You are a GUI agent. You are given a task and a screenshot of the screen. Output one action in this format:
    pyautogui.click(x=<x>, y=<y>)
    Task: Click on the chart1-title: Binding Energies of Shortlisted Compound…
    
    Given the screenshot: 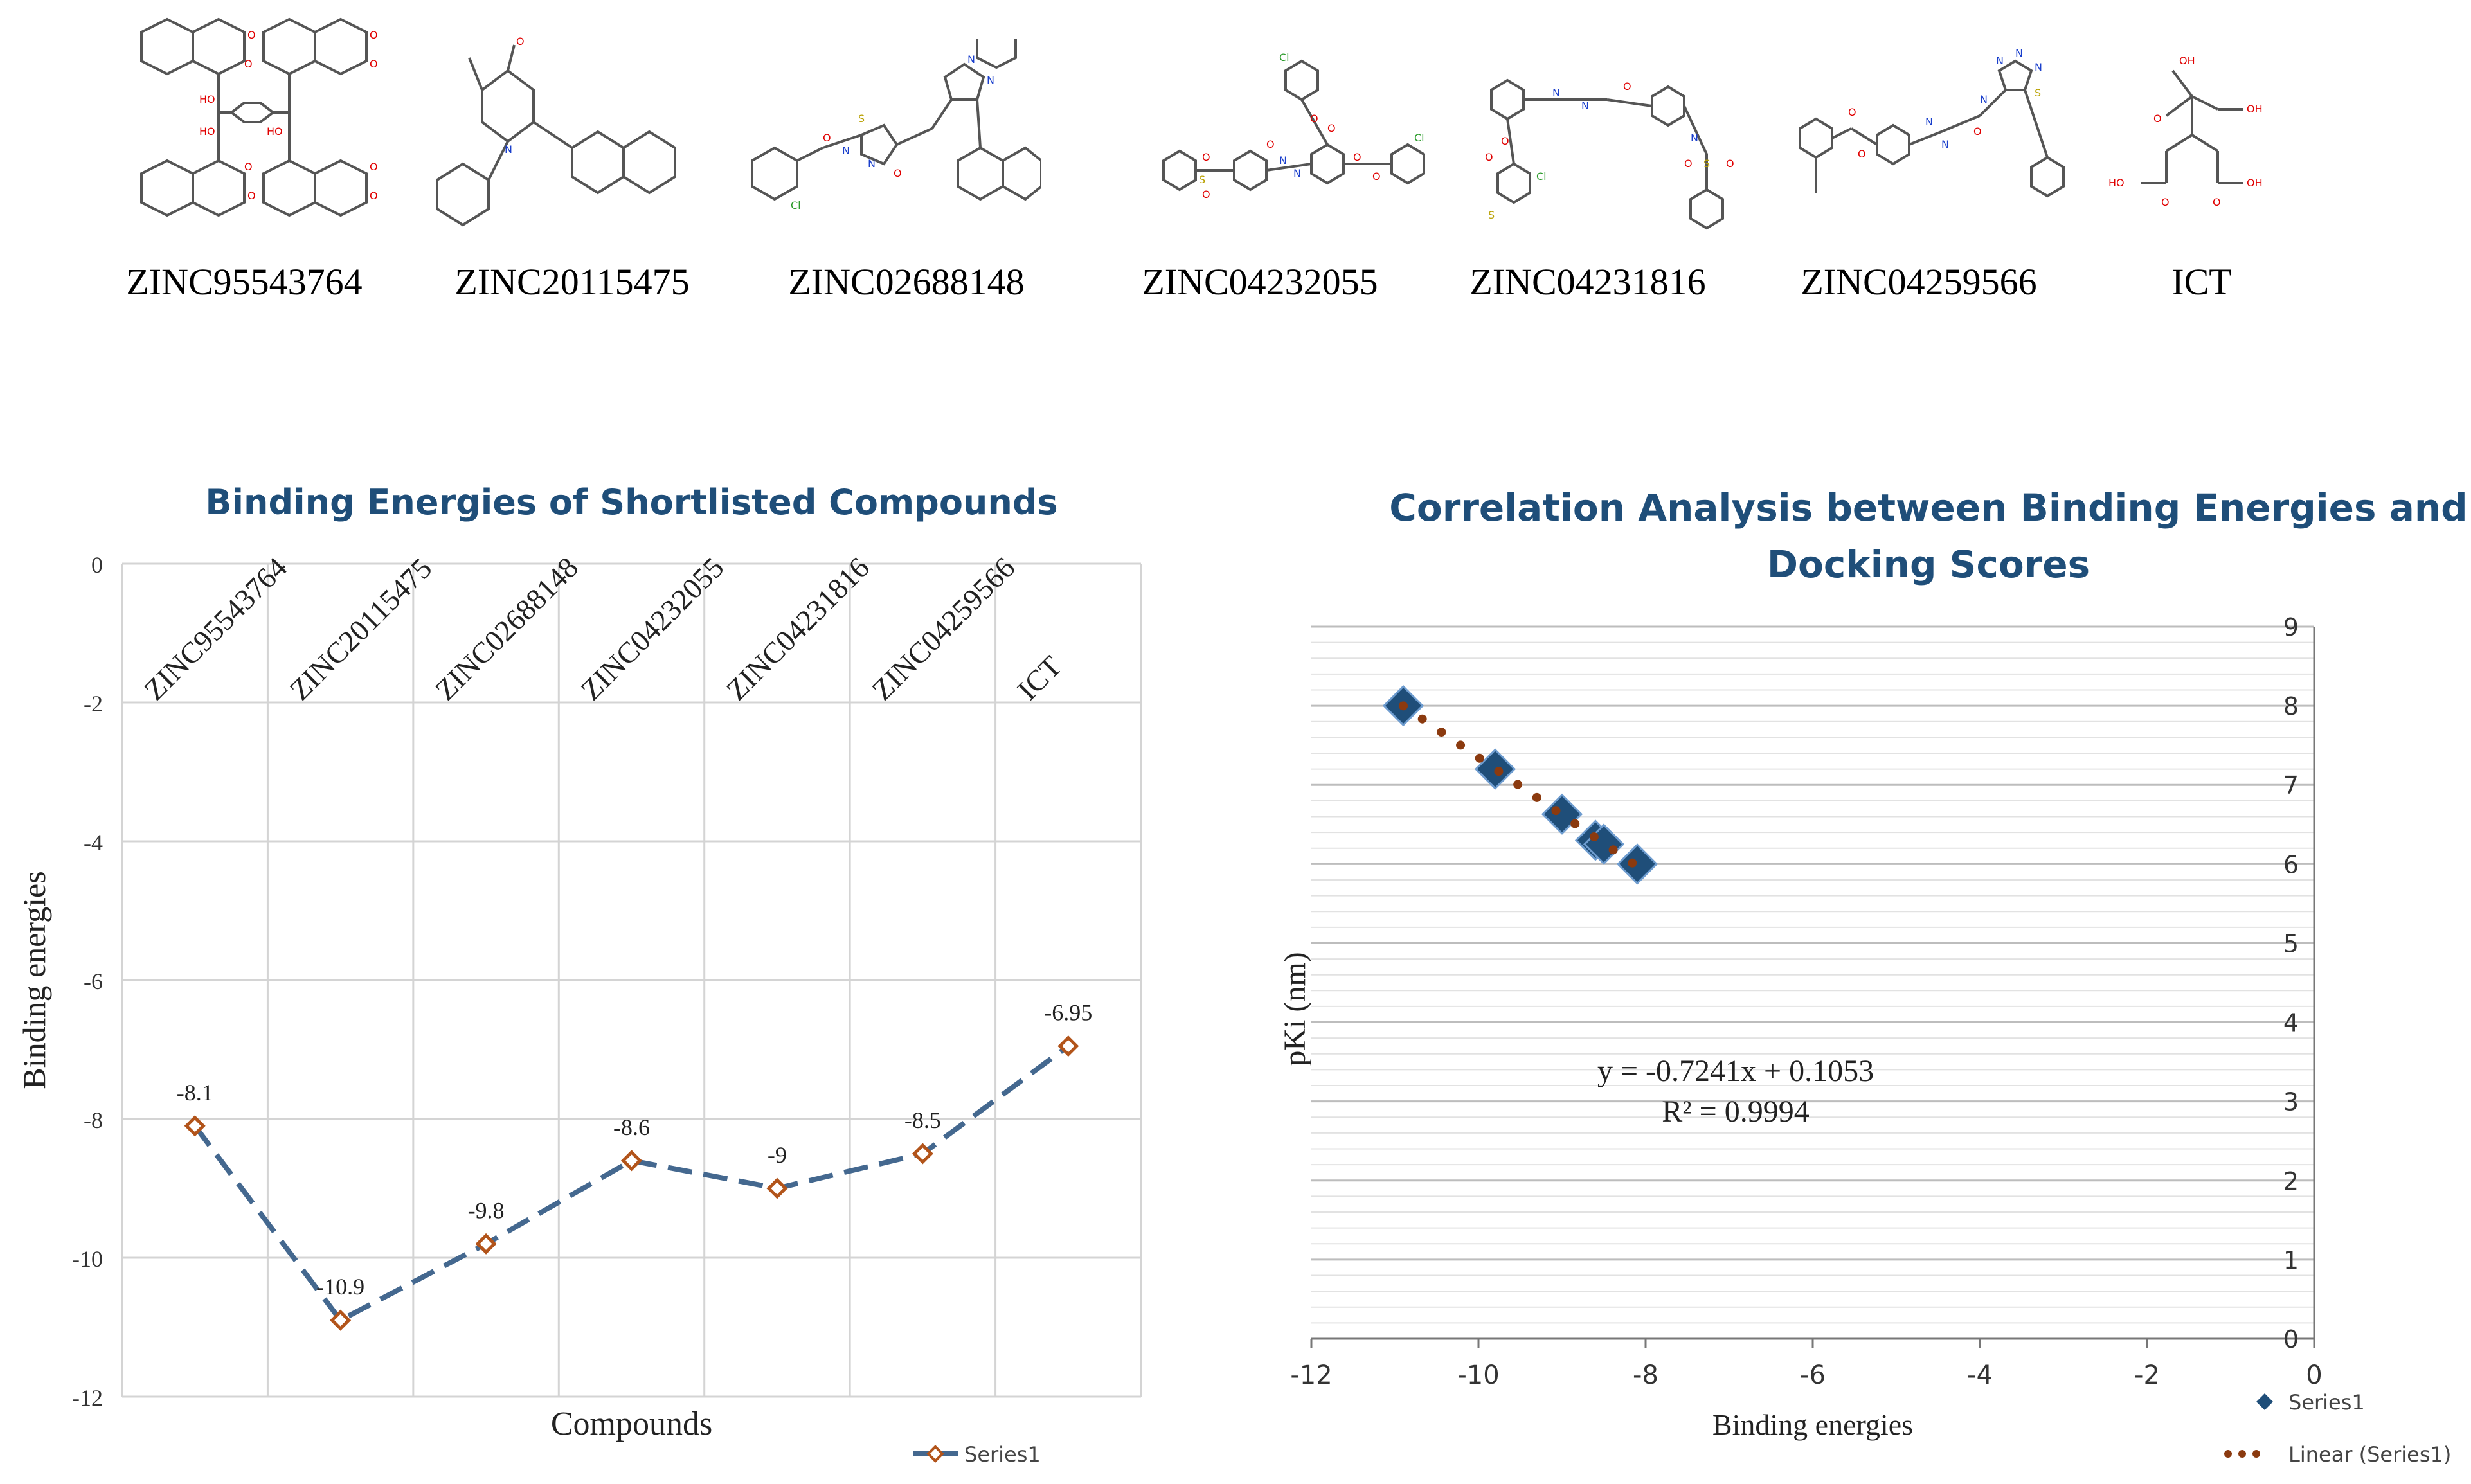 What is the action you would take?
    pyautogui.click(x=631, y=502)
    